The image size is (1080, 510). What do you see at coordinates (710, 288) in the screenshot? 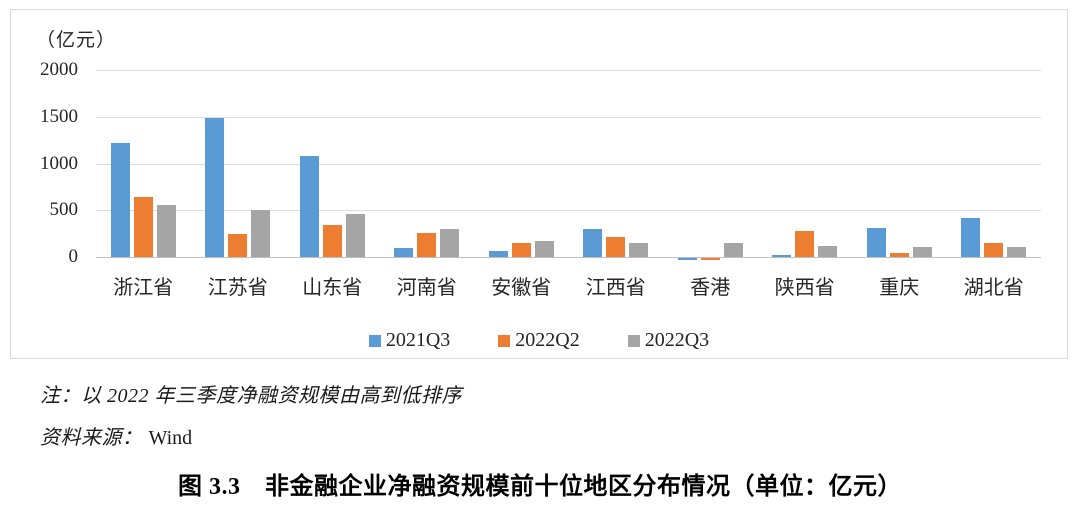
I see `x-category-label-香港: 香港` at bounding box center [710, 288].